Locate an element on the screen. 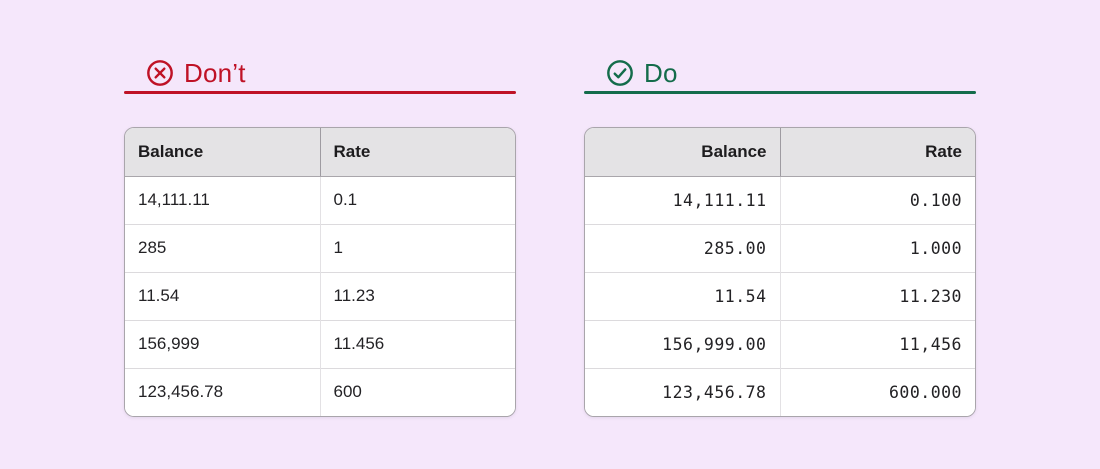  table-row: 14,111.11 0.100 is located at coordinates (780, 200).